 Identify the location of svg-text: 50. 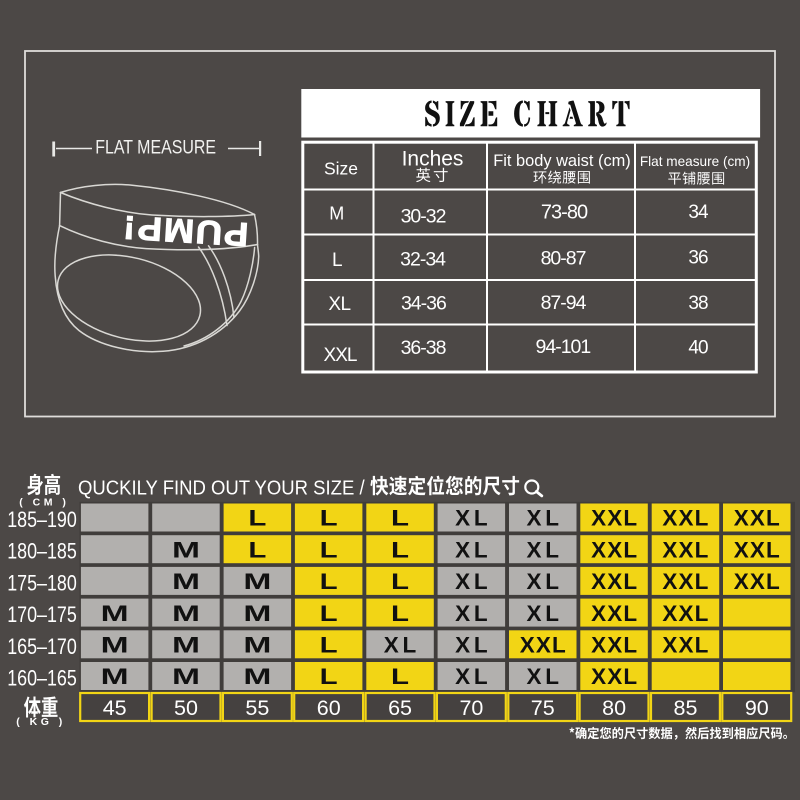
(186, 708).